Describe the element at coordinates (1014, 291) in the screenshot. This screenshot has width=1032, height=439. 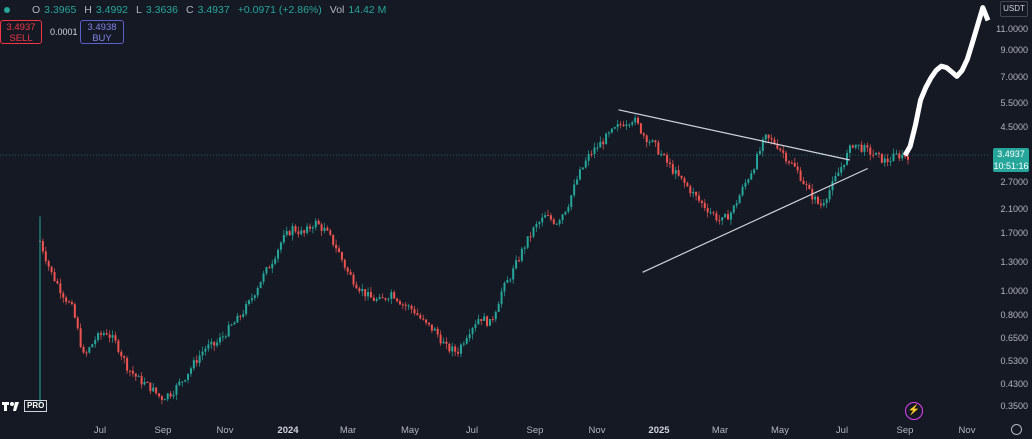
I see `price-axis-label: 1.0000` at that location.